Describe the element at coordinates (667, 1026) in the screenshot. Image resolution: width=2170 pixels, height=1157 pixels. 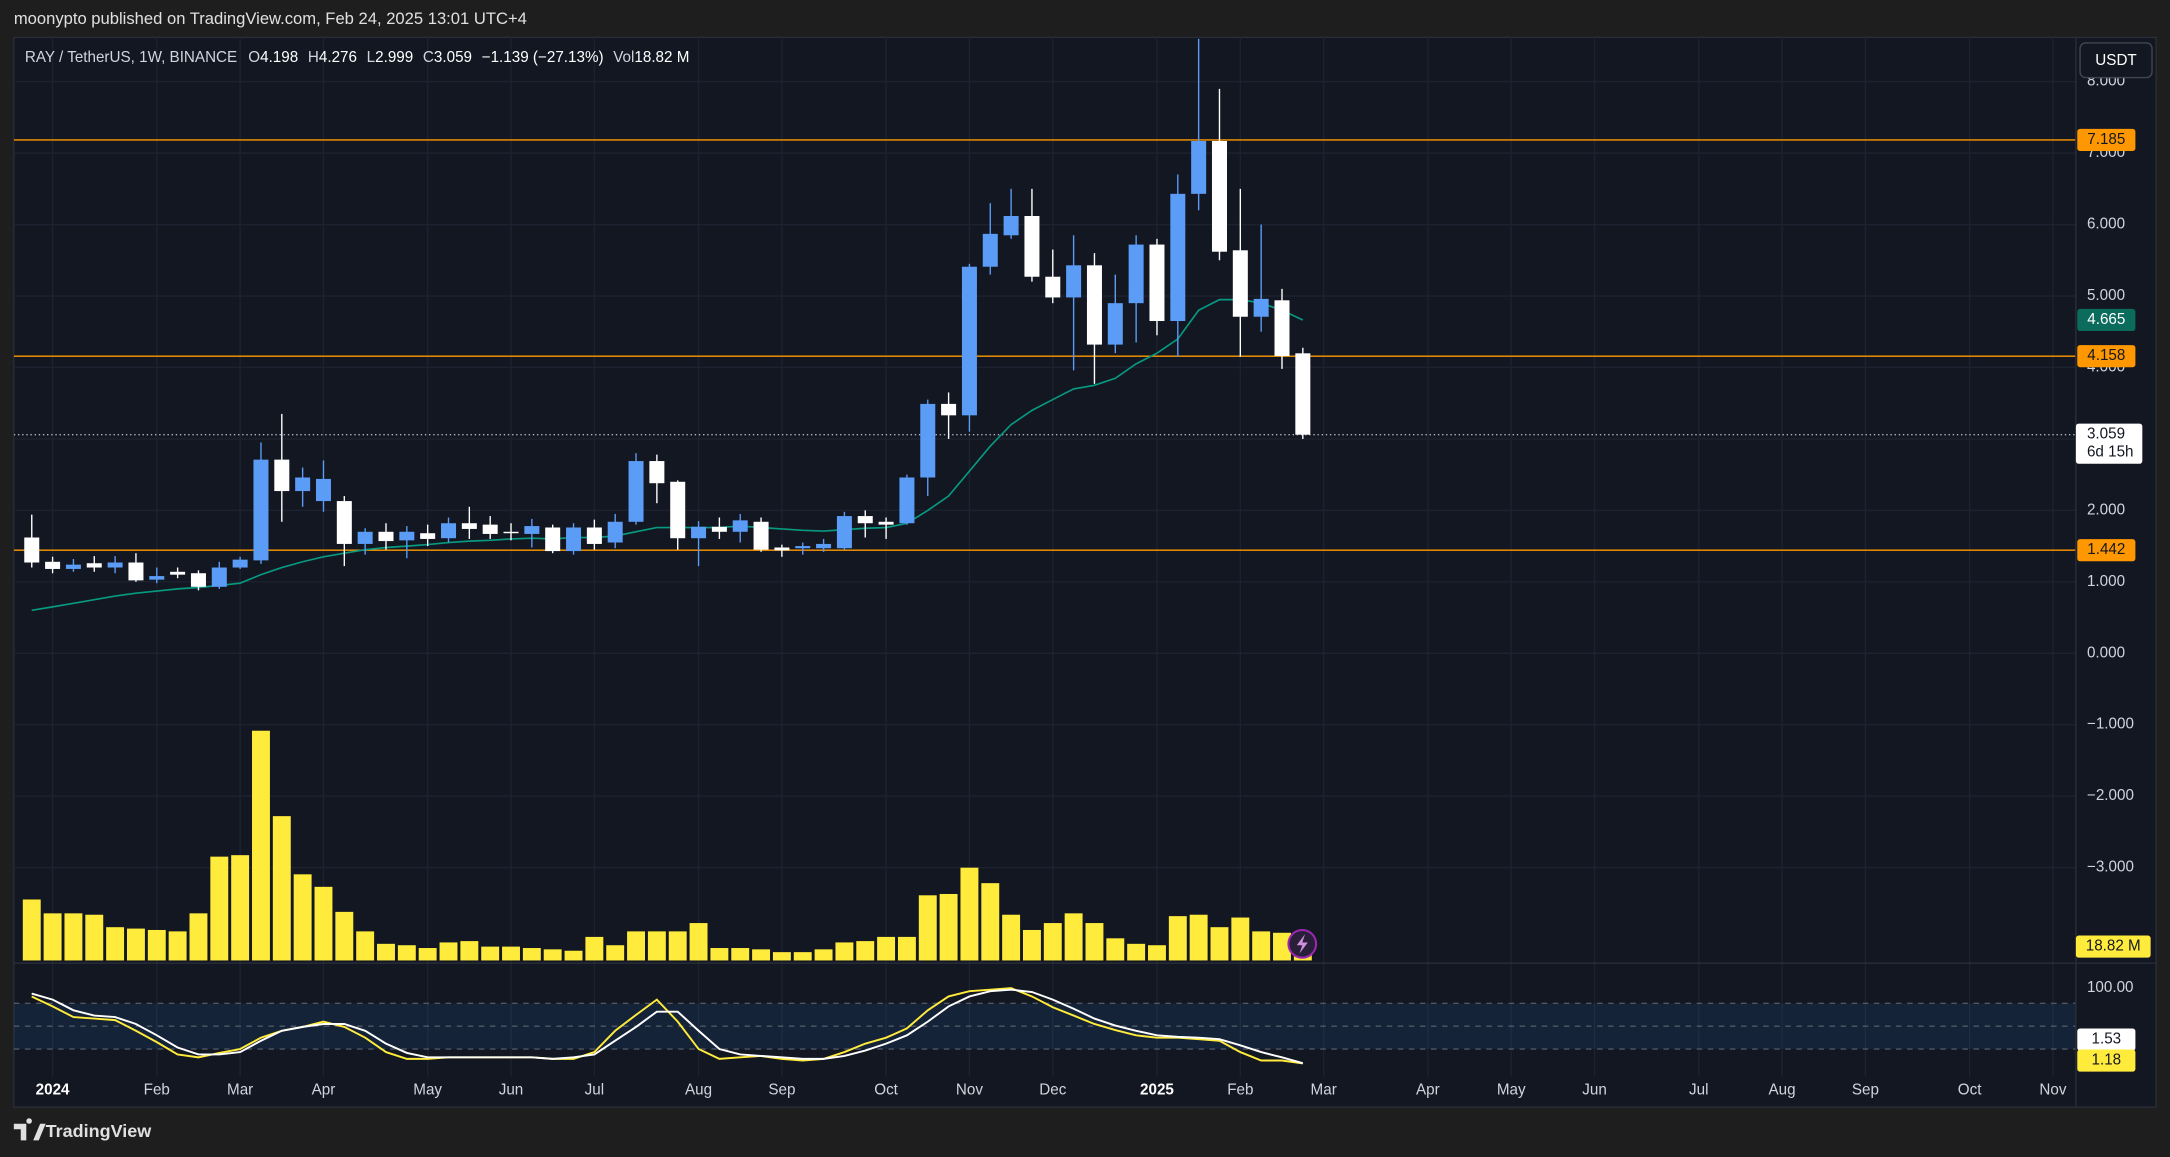
I see `stoch-d-line` at that location.